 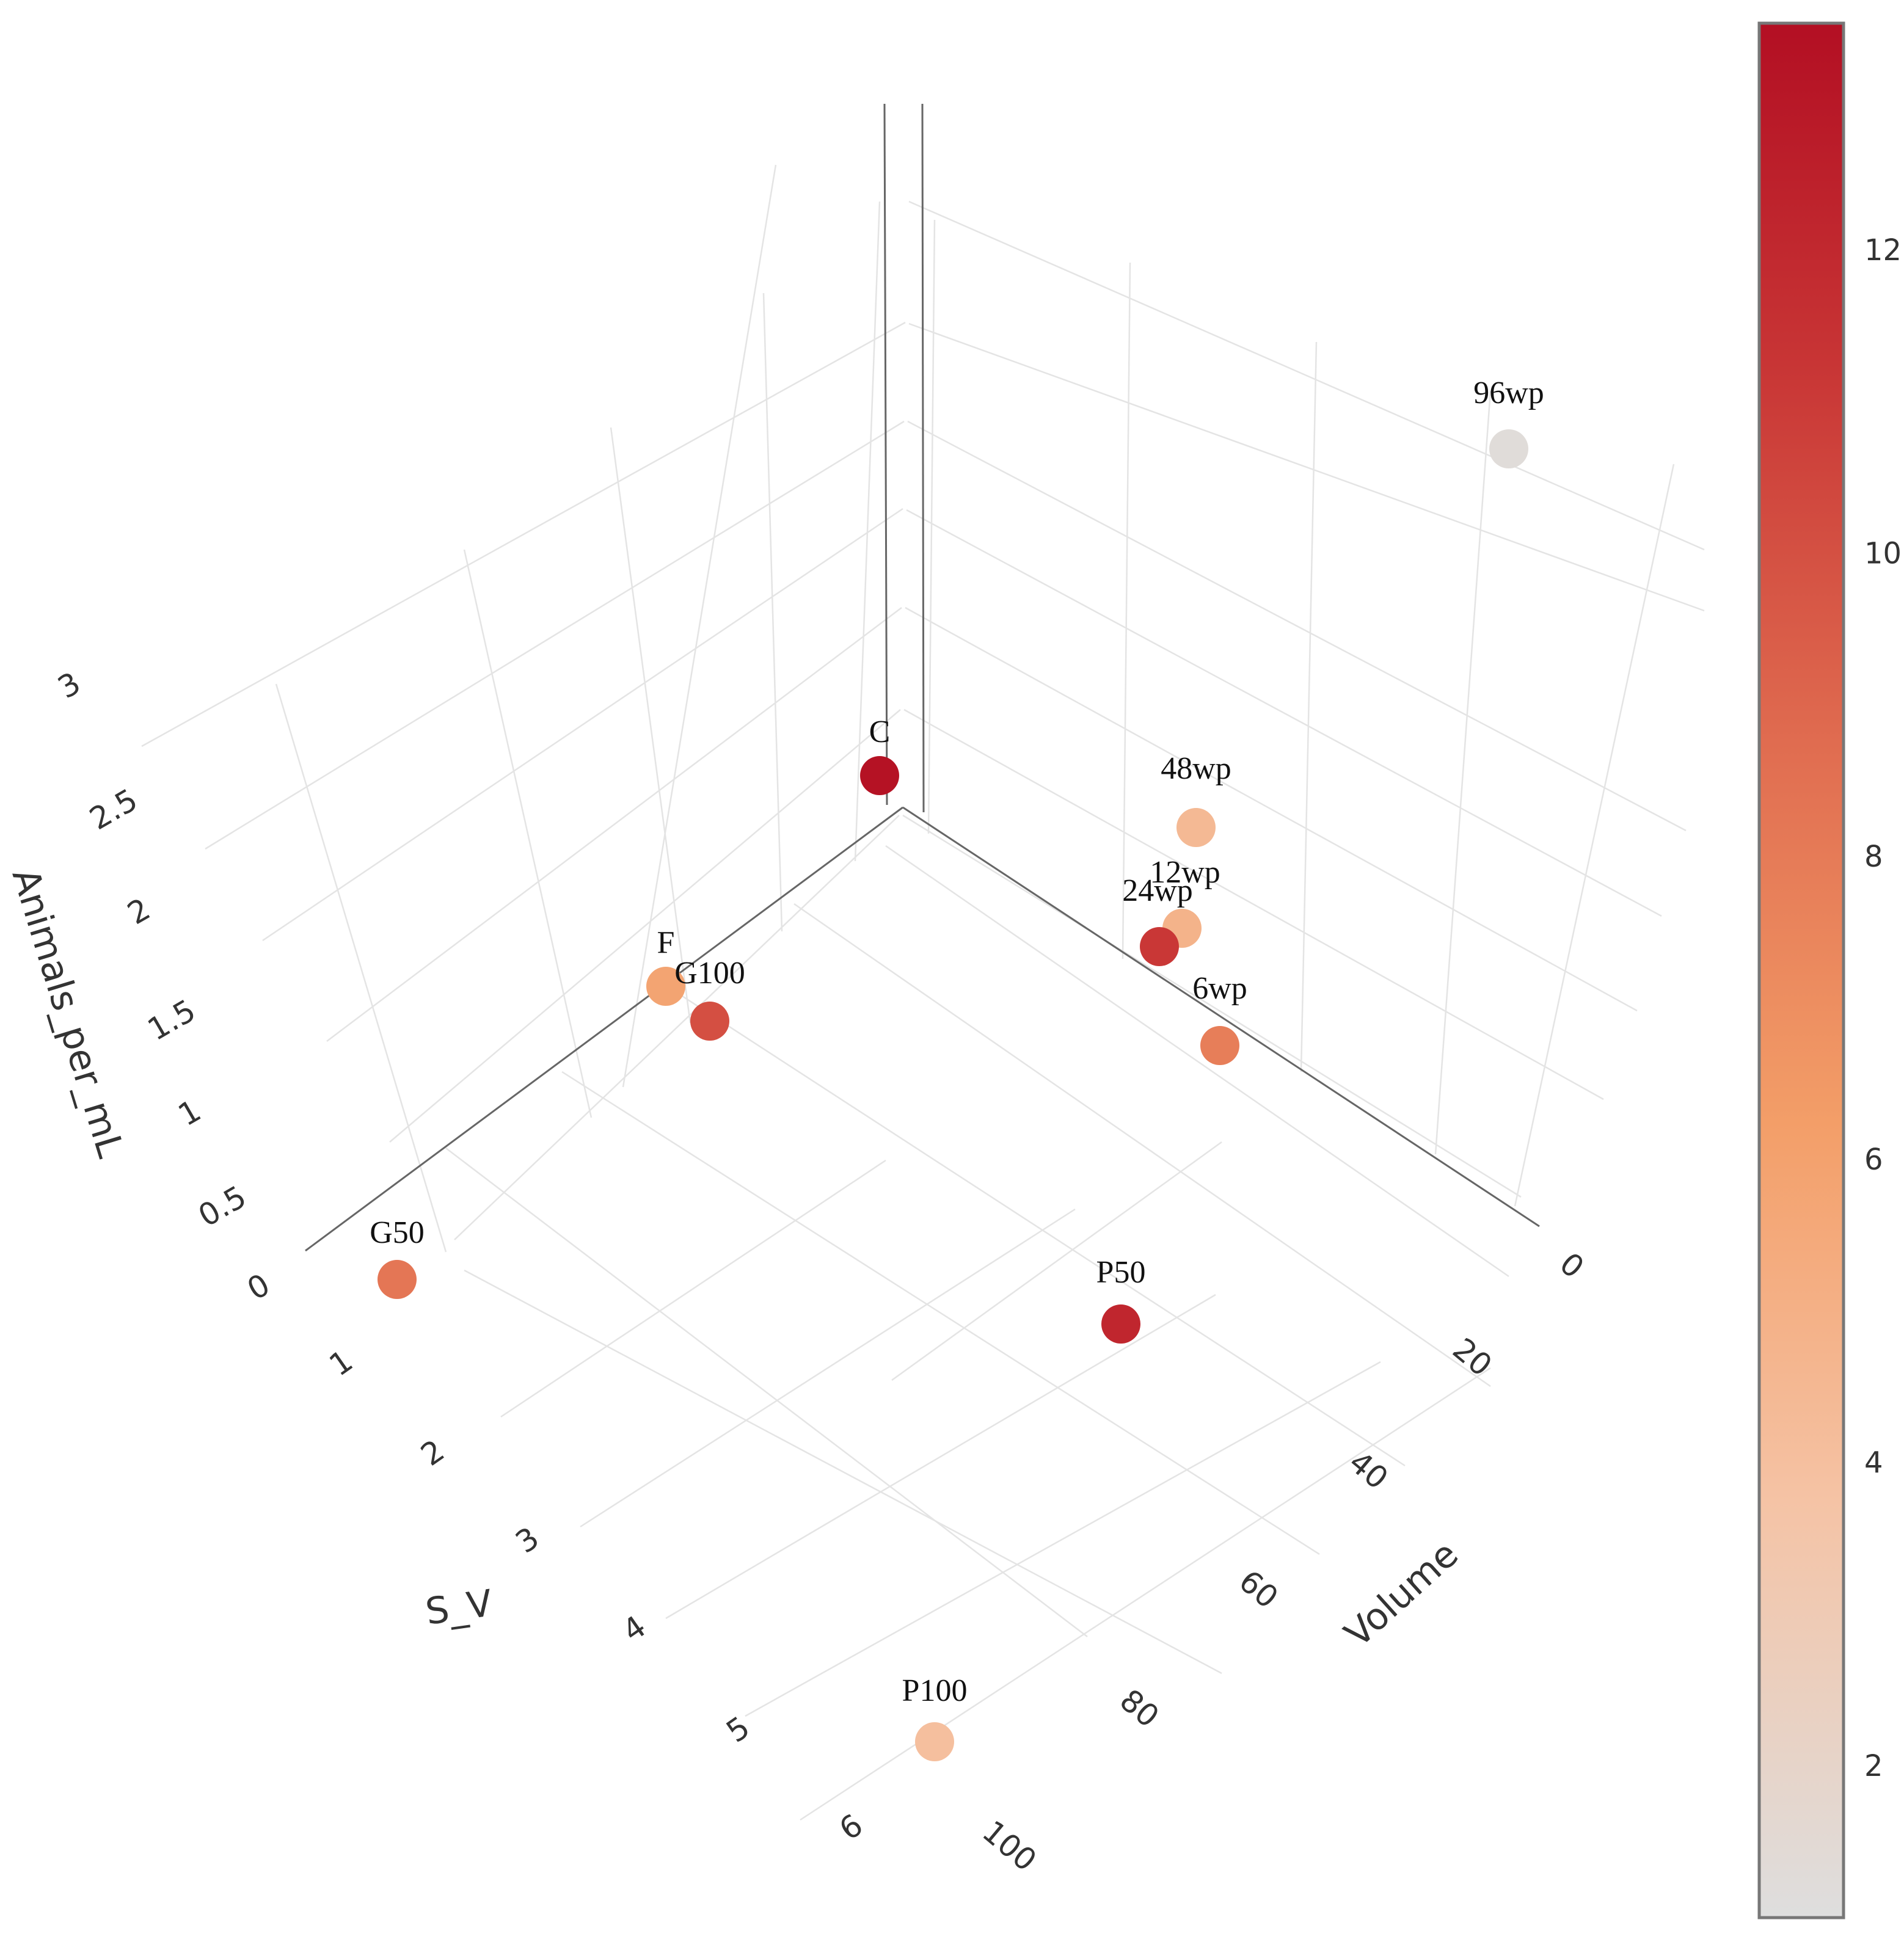 I want to click on colorbar-tick: 4, so click(x=1873, y=1463).